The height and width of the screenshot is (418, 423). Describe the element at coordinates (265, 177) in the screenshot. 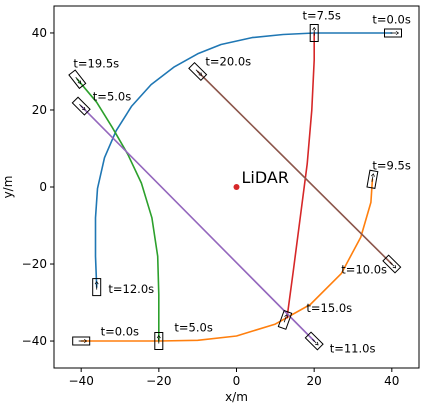

I see `lidar-label: LiDAR` at that location.